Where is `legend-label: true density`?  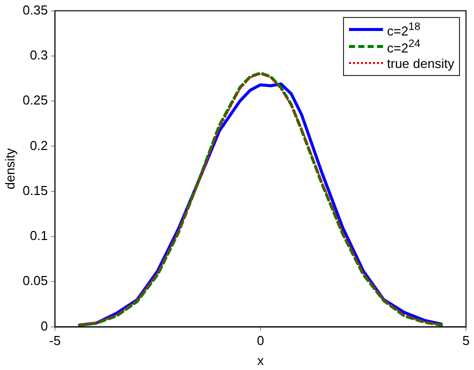
legend-label: true density is located at coordinates (420, 63).